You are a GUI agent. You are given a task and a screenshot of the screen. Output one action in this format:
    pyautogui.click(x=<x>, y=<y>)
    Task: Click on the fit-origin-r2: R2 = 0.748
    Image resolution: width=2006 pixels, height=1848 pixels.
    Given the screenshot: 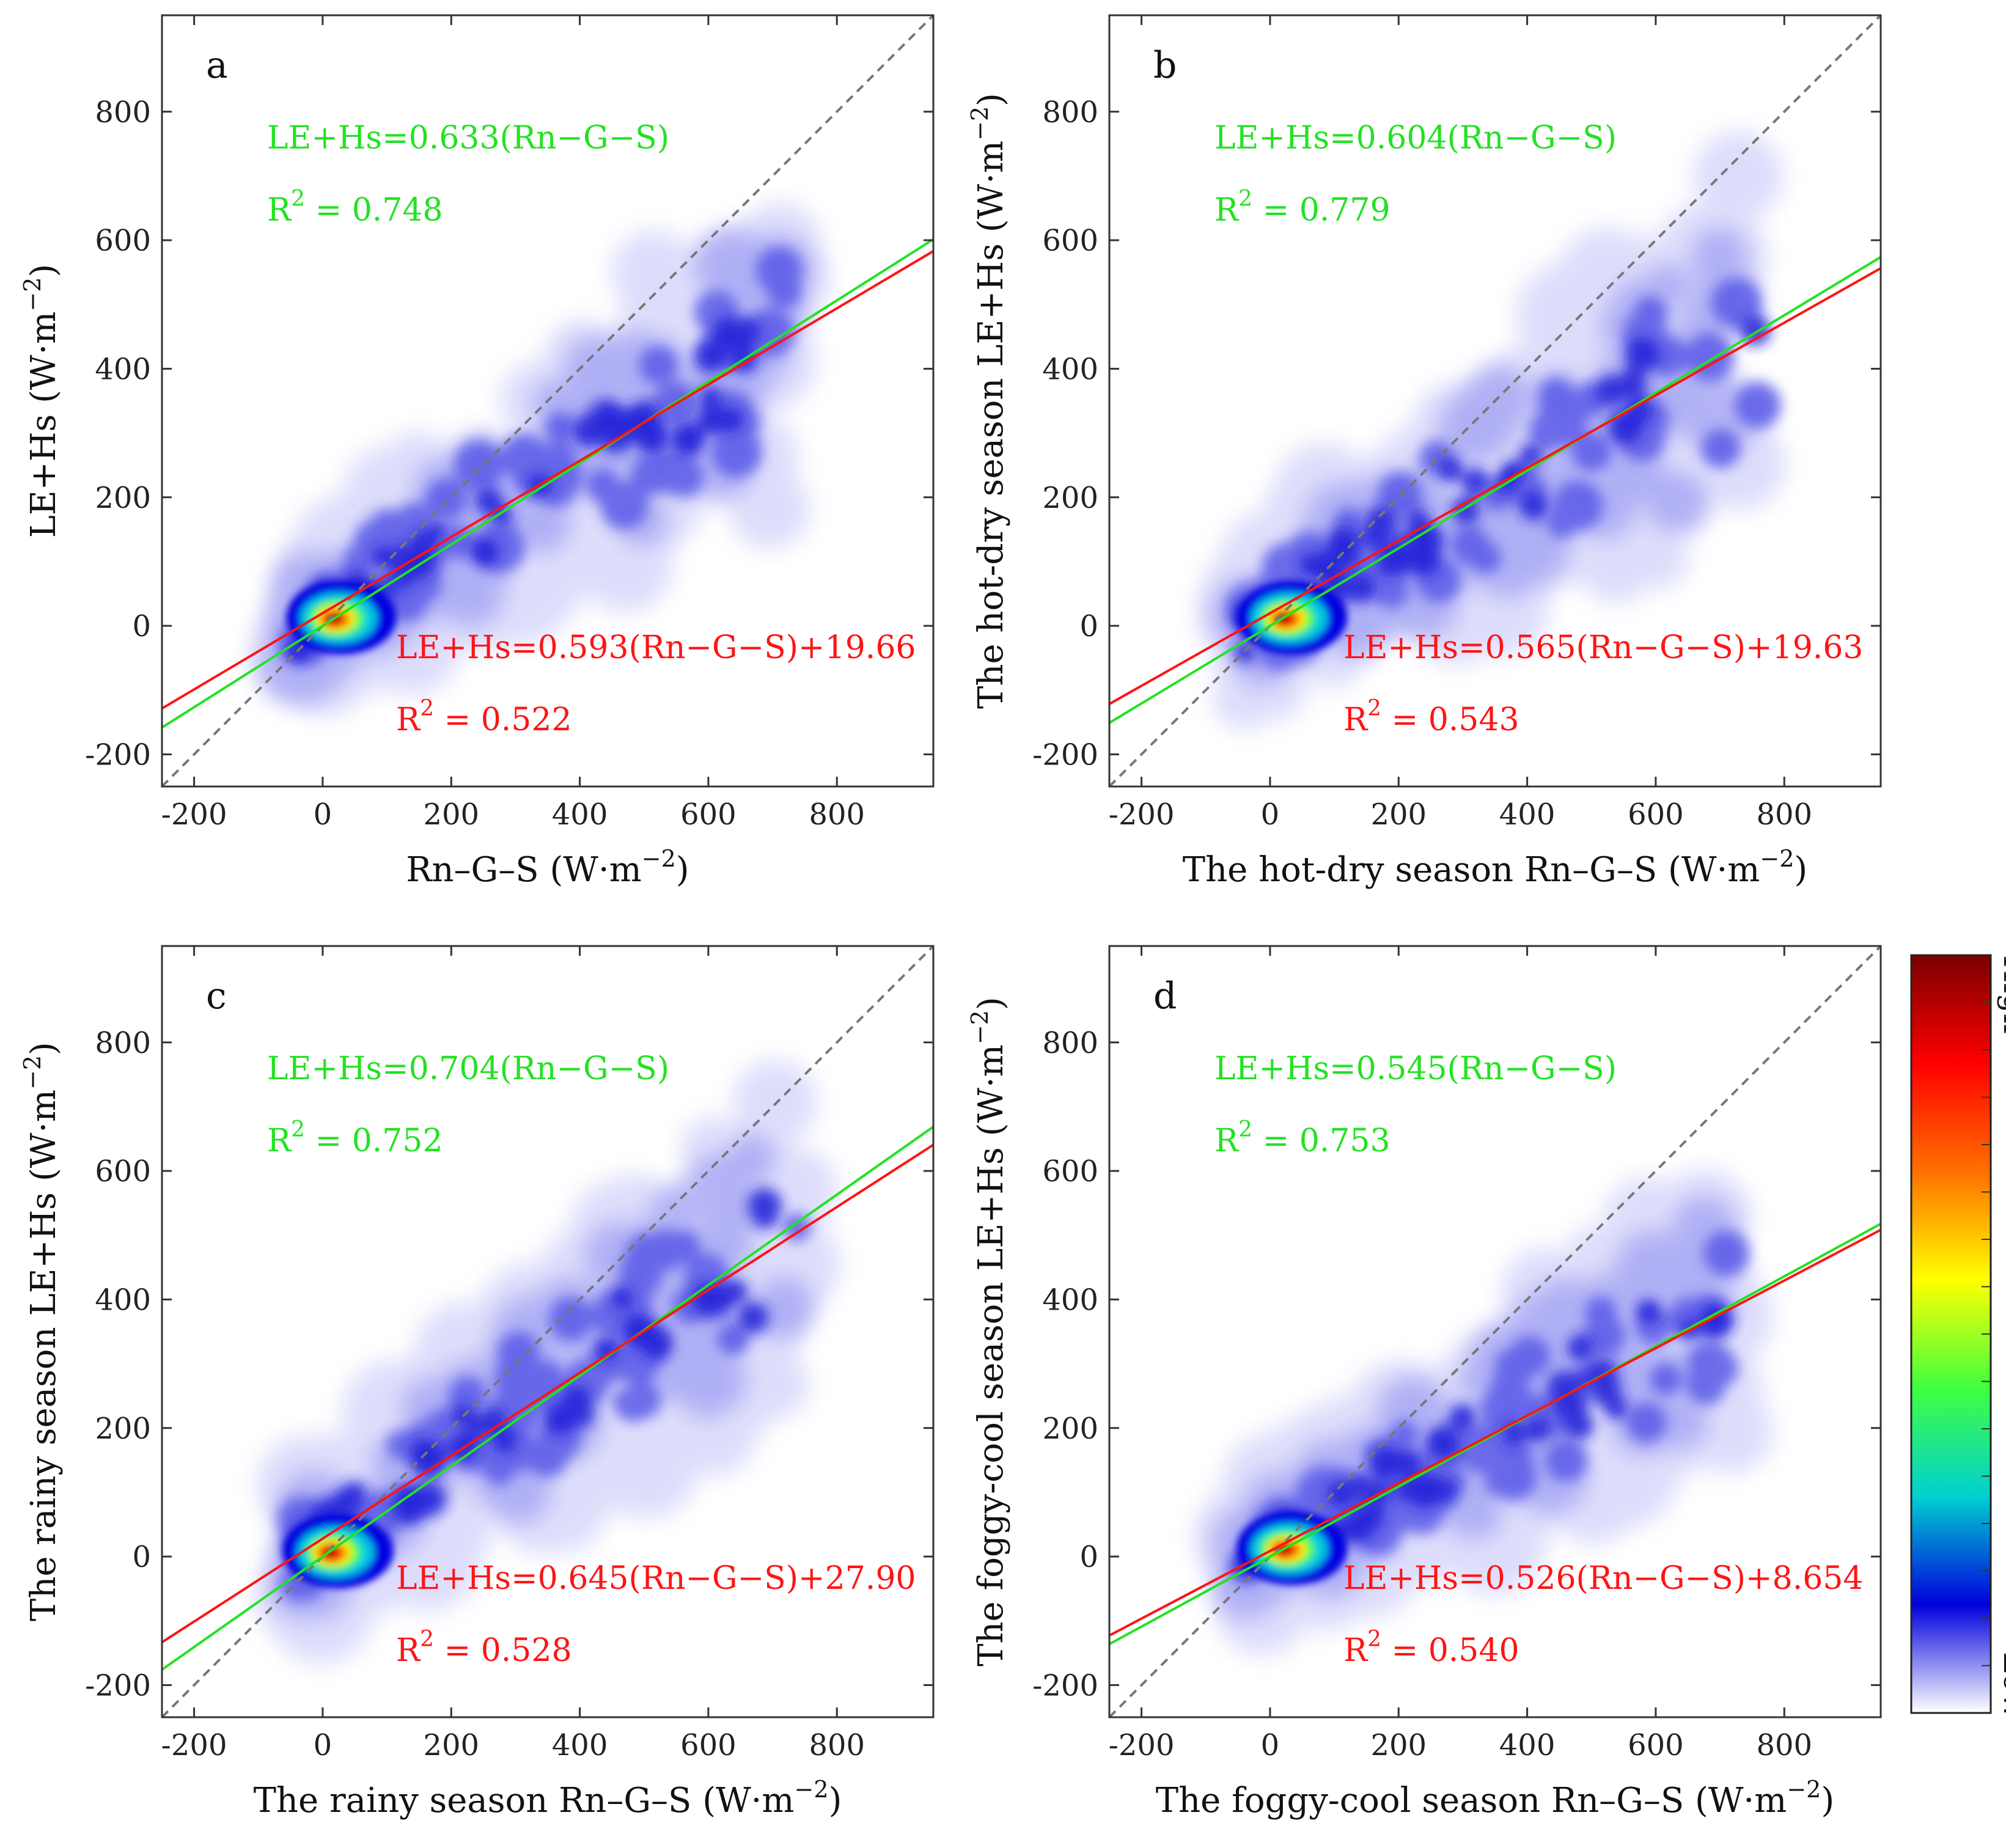 What is the action you would take?
    pyautogui.click(x=355, y=208)
    